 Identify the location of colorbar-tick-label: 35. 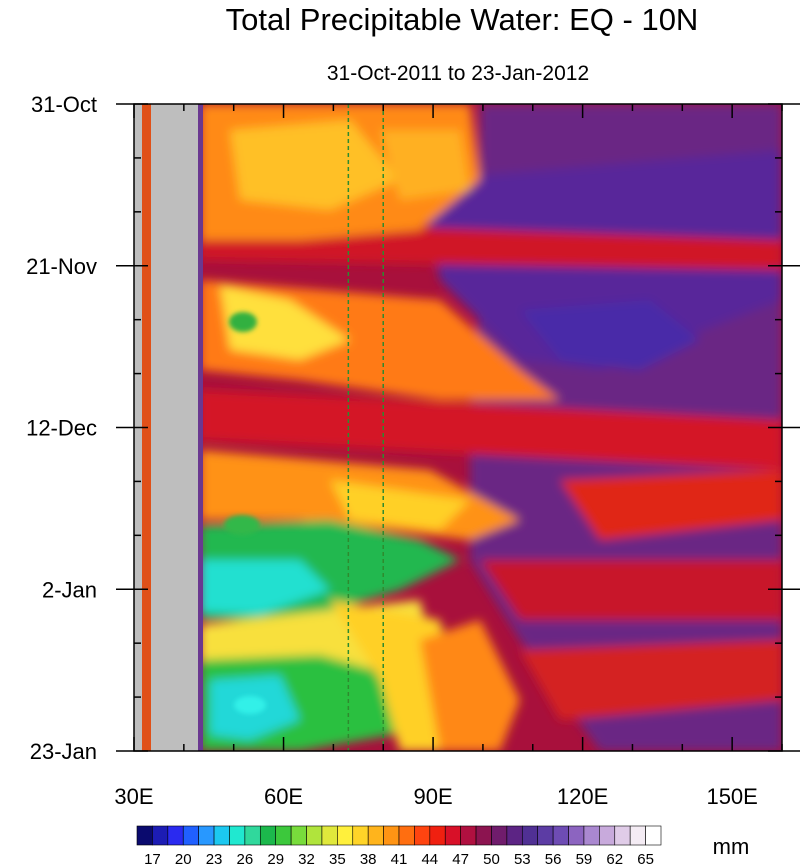
(337, 859).